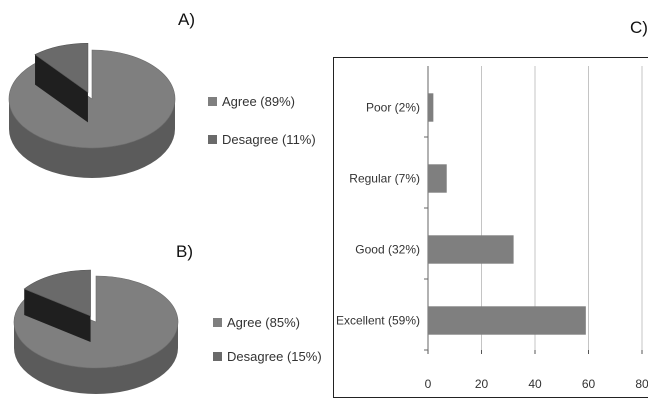 This screenshot has height=404, width=648. Describe the element at coordinates (641, 384) in the screenshot. I see `x-tick-label: 80` at that location.